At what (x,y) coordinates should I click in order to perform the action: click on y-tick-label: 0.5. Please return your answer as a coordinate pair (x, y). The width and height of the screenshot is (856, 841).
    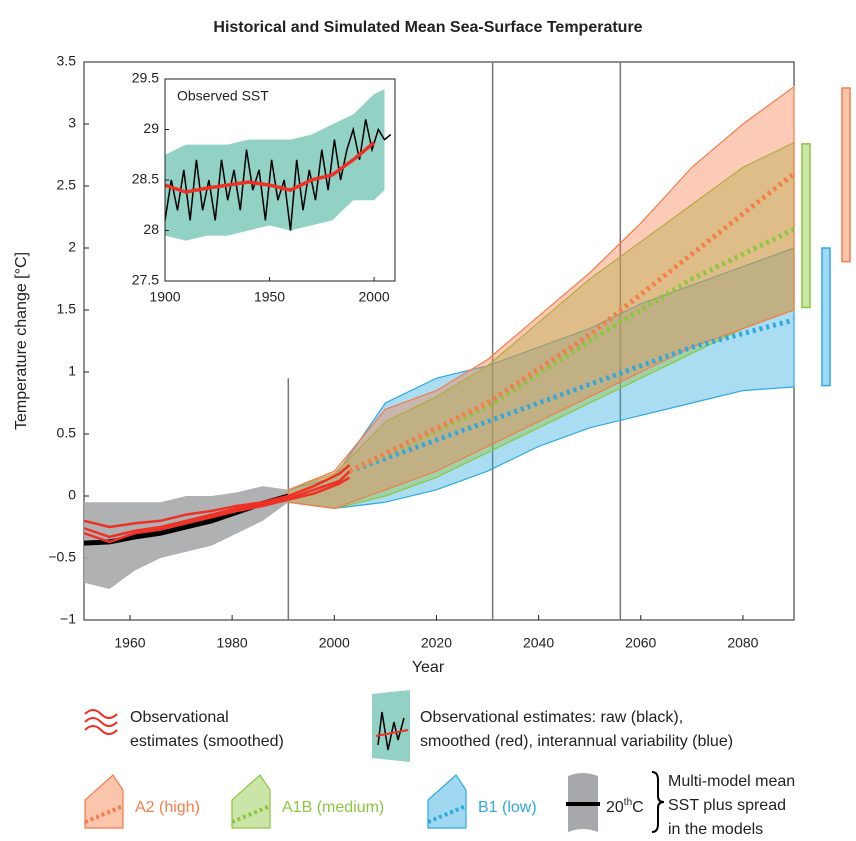
    Looking at the image, I should click on (67, 433).